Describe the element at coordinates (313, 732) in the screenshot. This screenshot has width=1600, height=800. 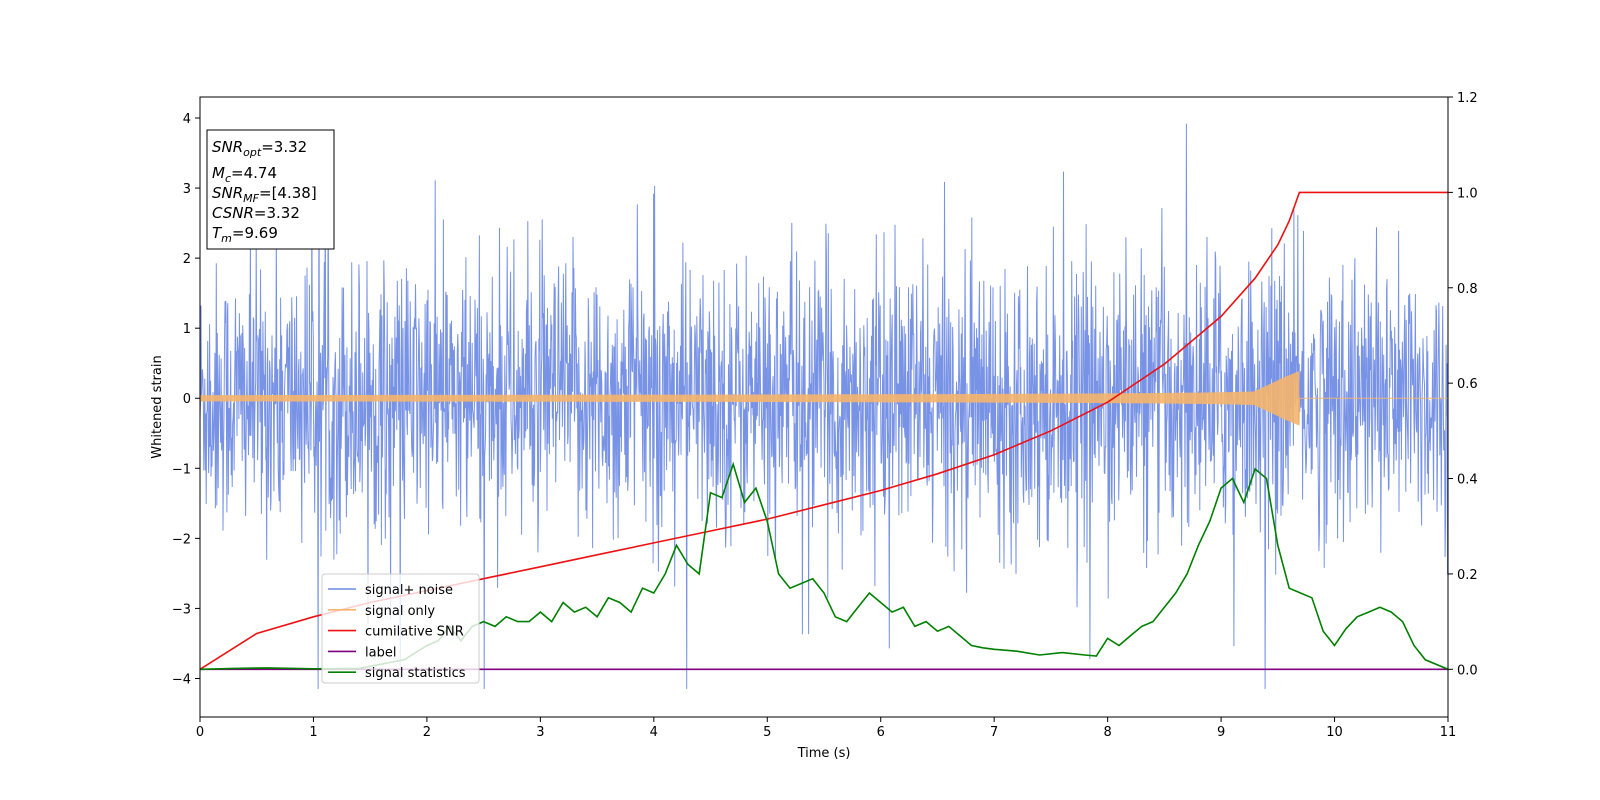
I see `x-tick-label: 1` at that location.